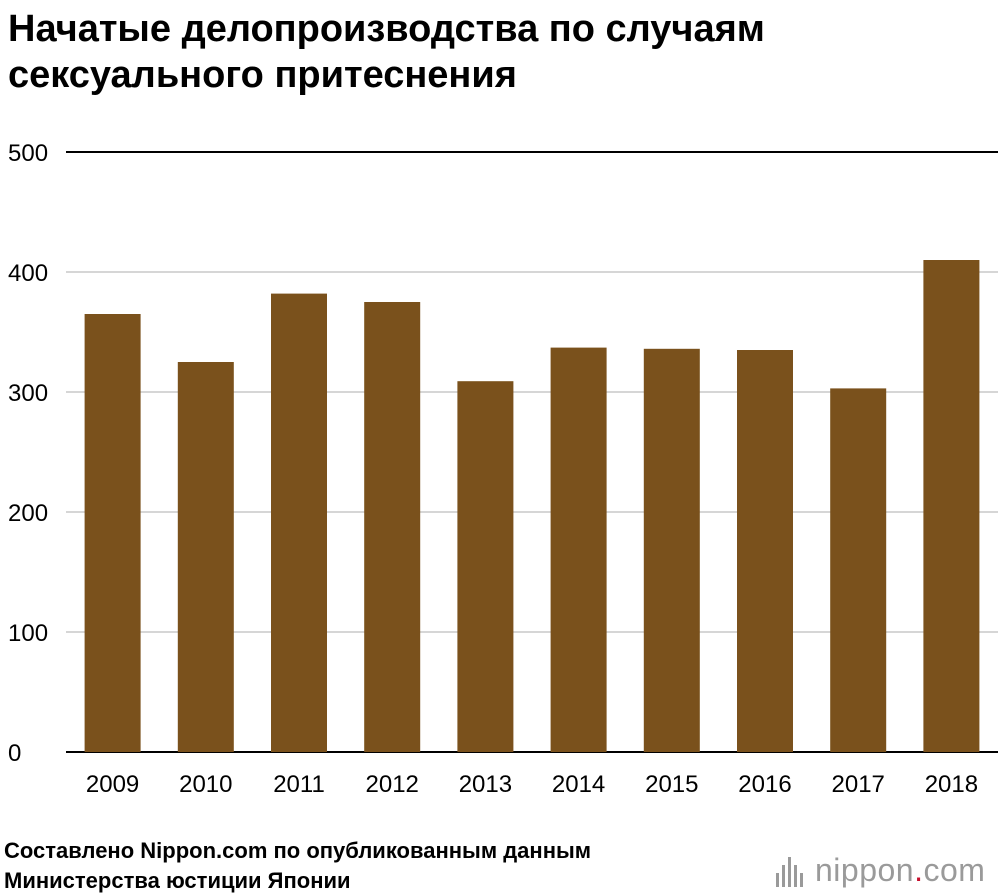  I want to click on x-tick-label: 2015, so click(671, 784).